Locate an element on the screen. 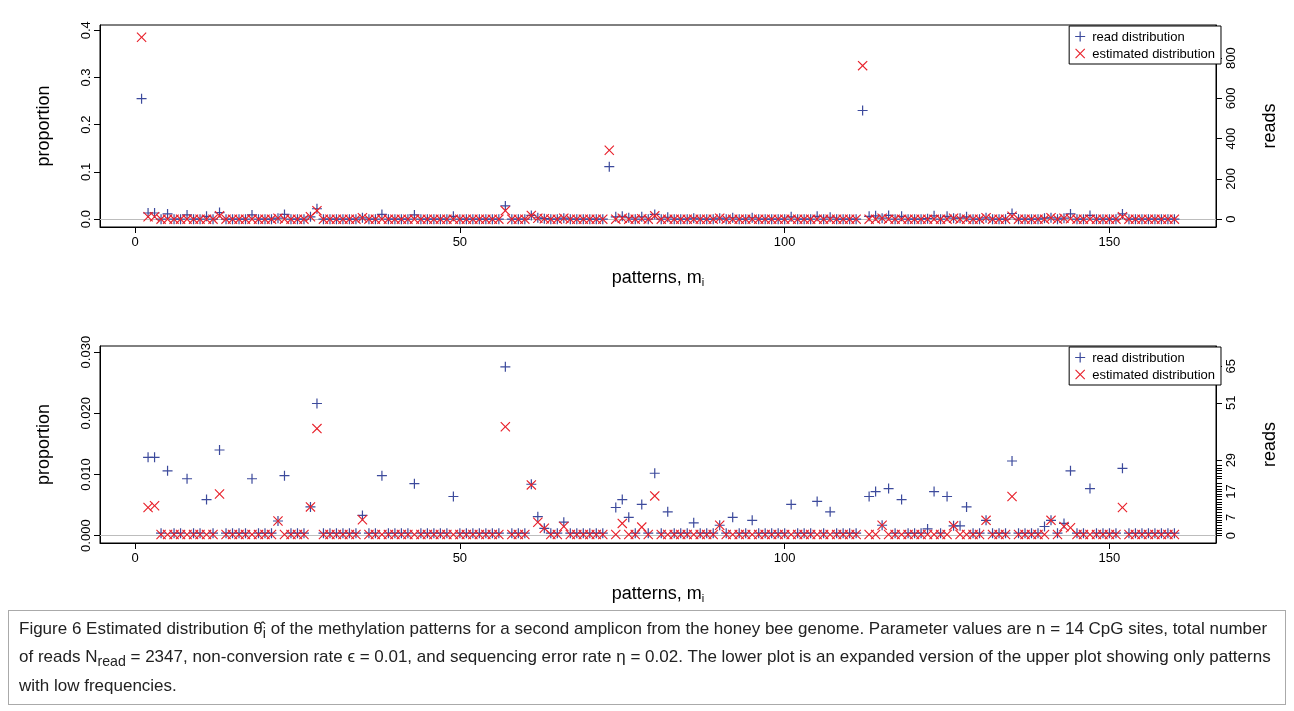  y2-tick-label: 65 is located at coordinates (1230, 366).